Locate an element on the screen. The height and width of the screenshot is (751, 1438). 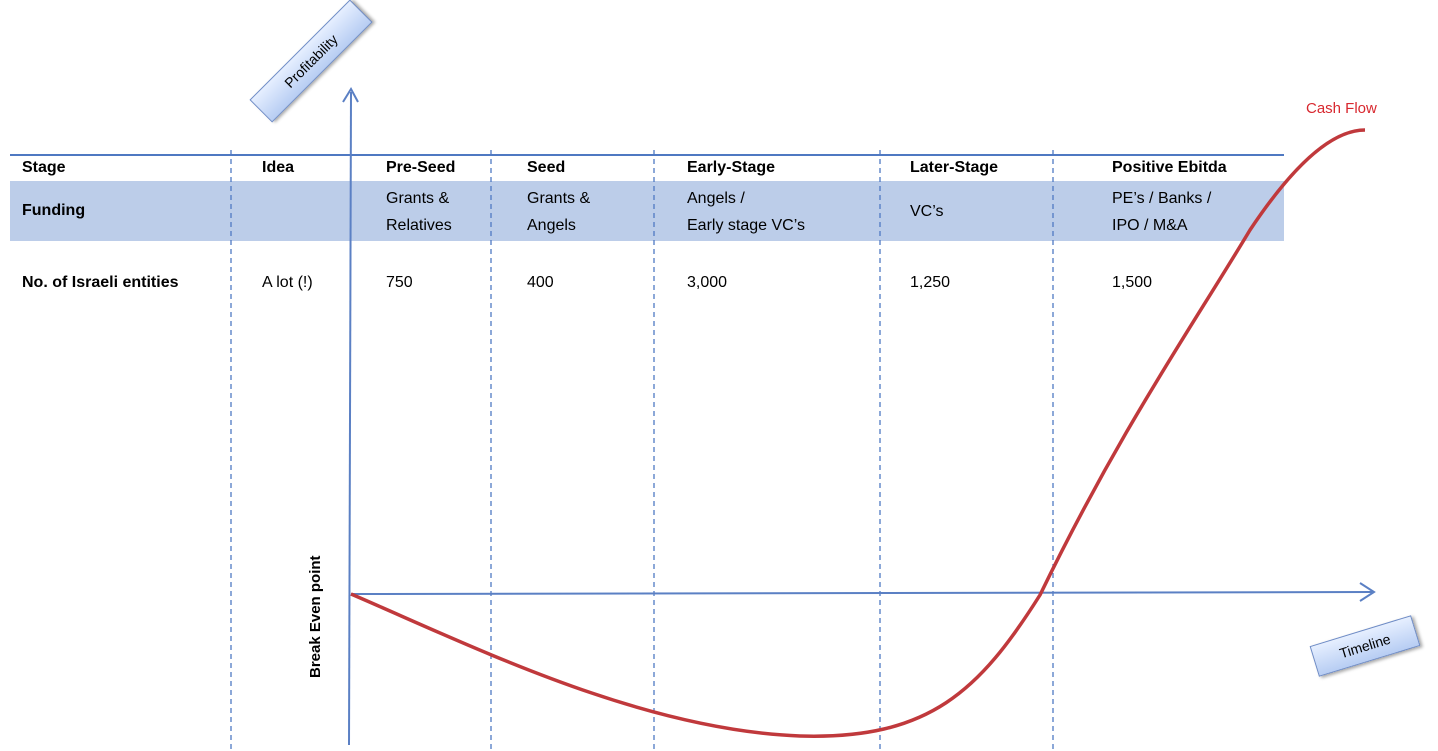
x-axis is located at coordinates (863, 592).